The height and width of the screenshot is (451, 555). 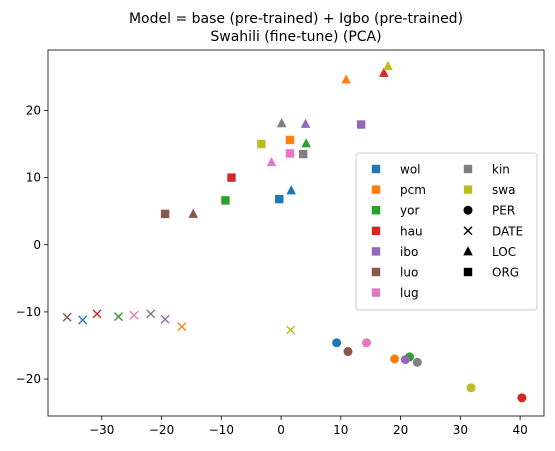 What do you see at coordinates (295, 37) in the screenshot?
I see `chart-title-line-2: Swahili (fine-tune) (PCA)` at bounding box center [295, 37].